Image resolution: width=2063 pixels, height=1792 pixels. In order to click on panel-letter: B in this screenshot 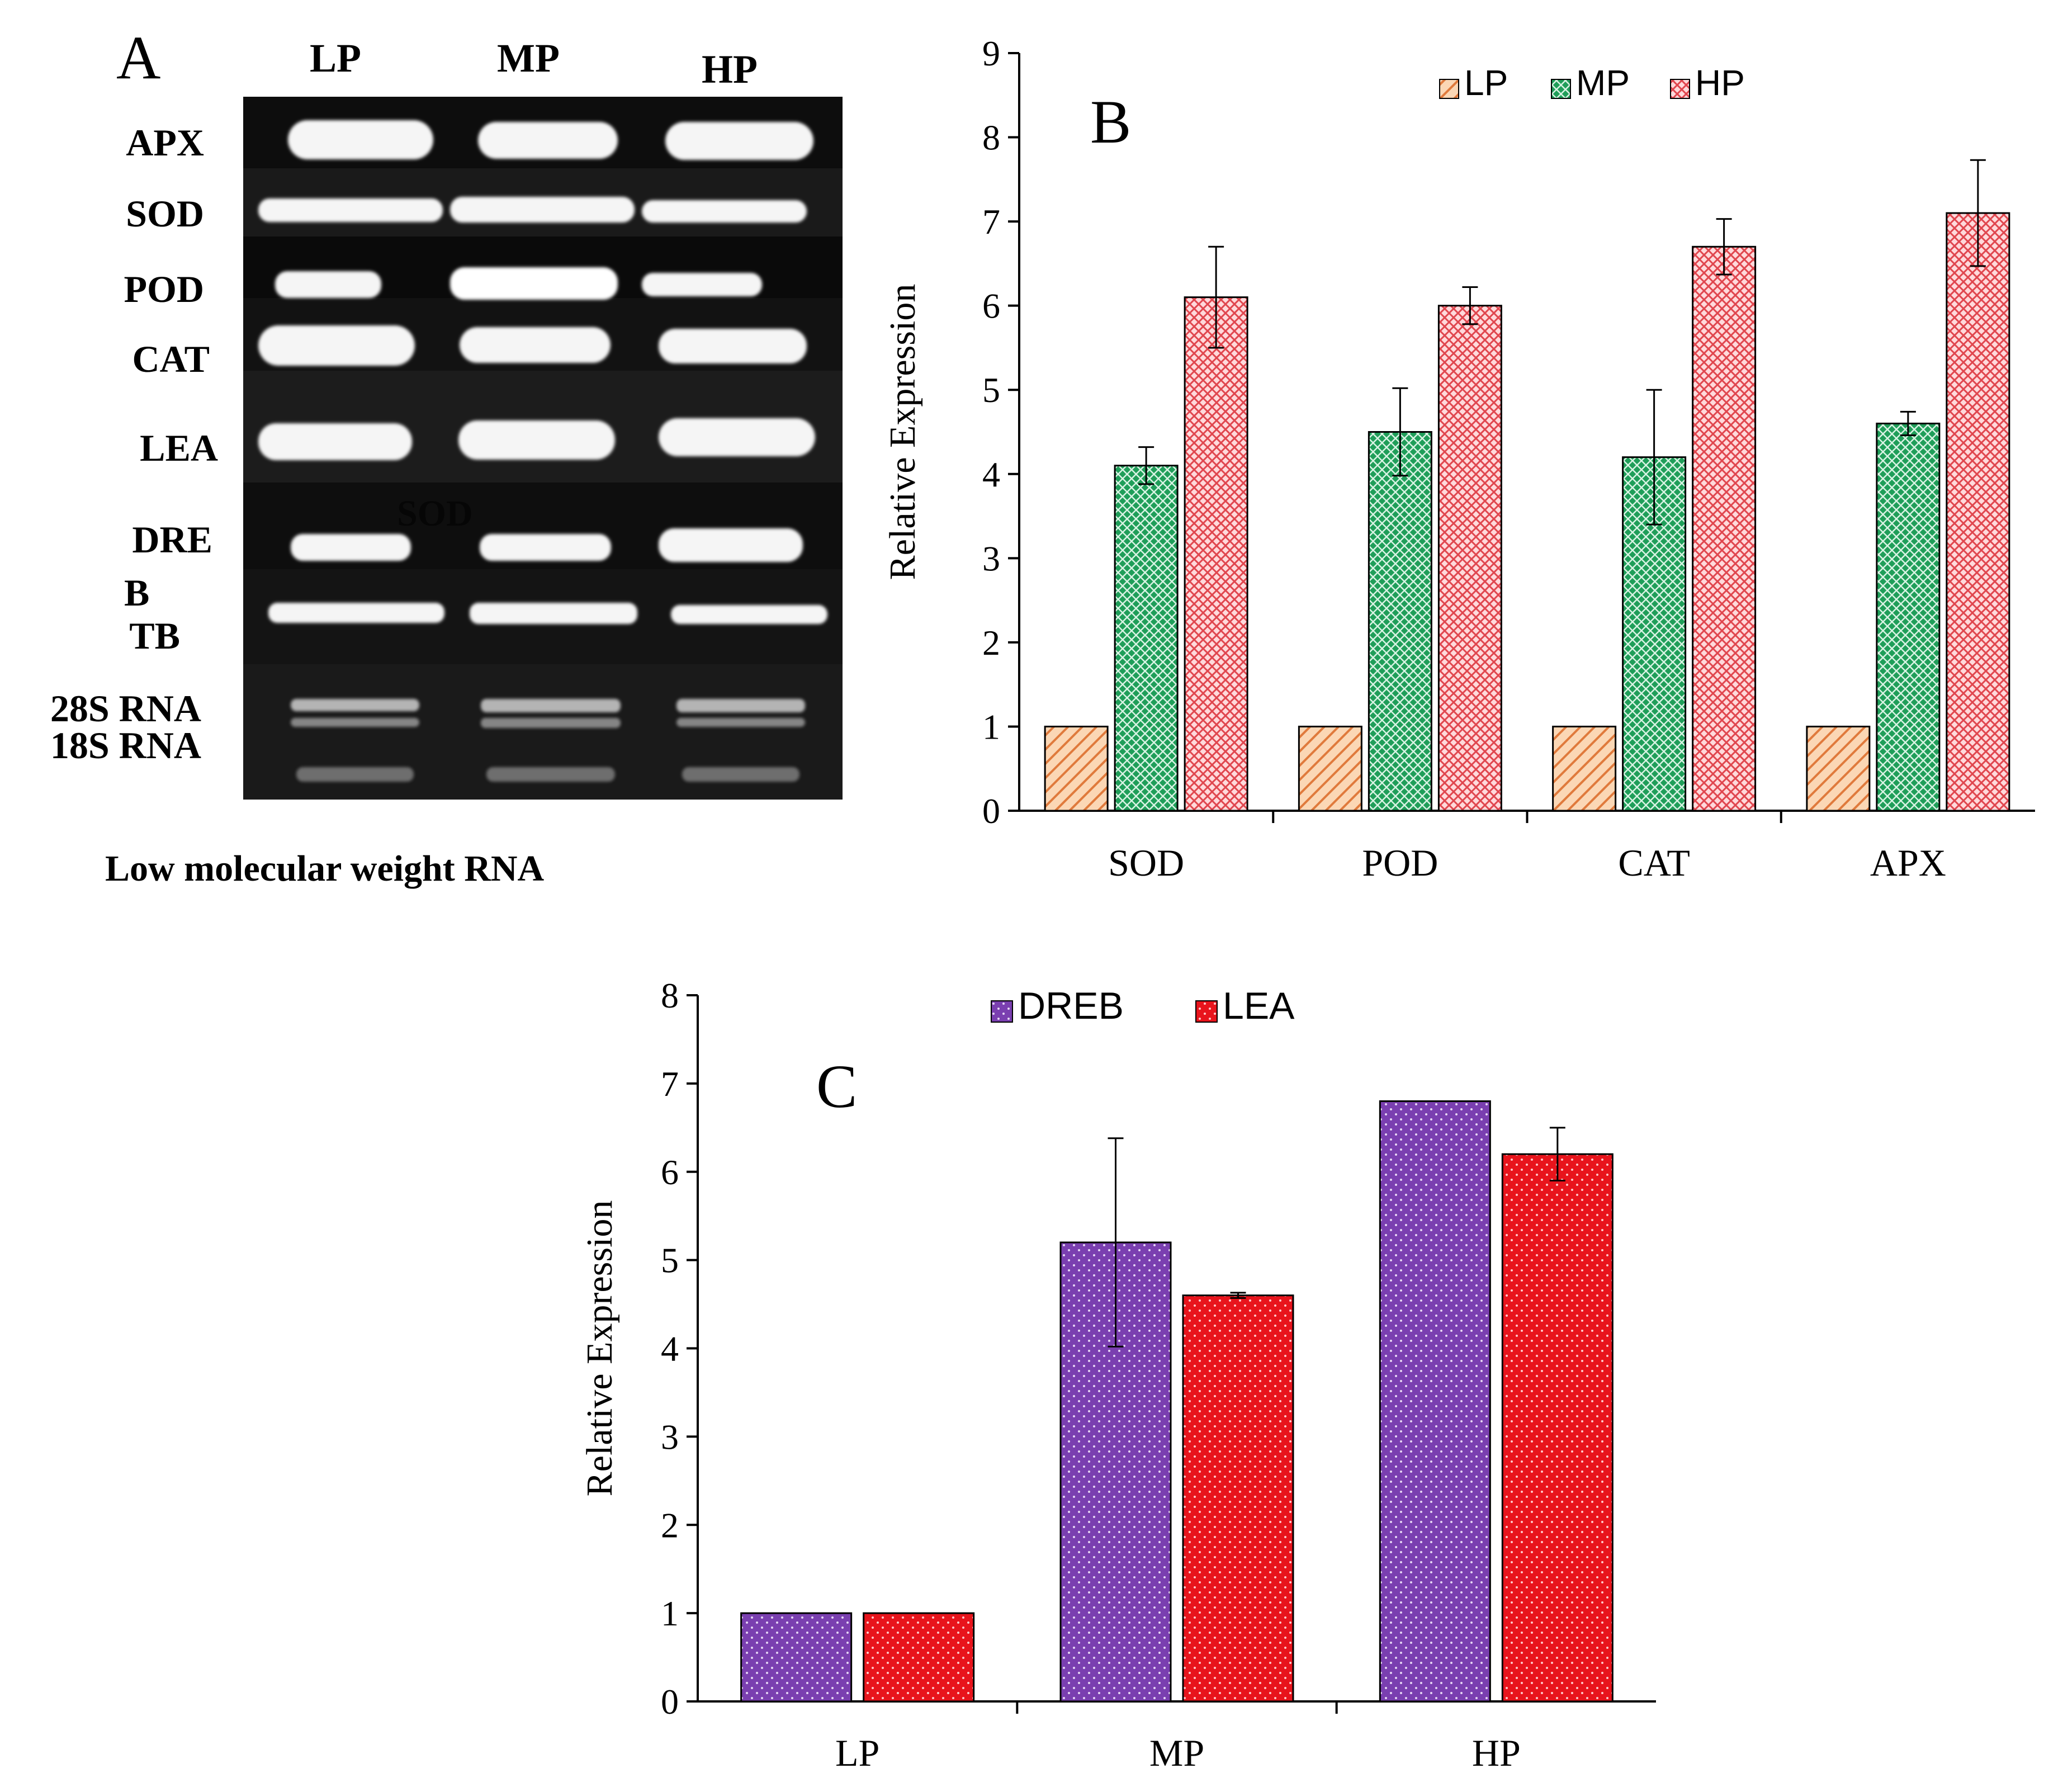, I will do `click(1110, 122)`.